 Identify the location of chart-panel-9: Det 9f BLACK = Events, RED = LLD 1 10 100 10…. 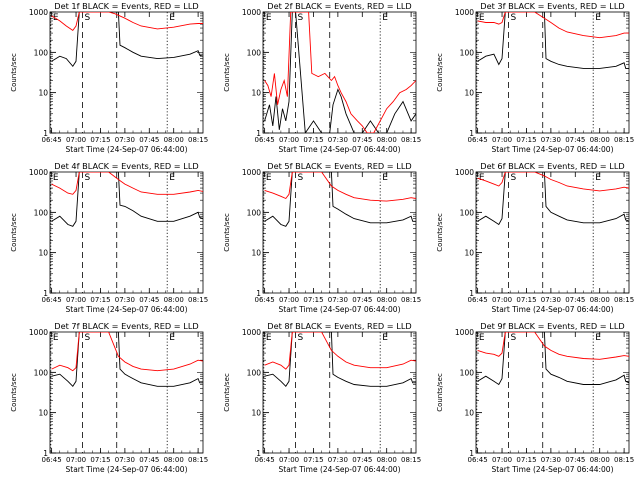
(535, 397).